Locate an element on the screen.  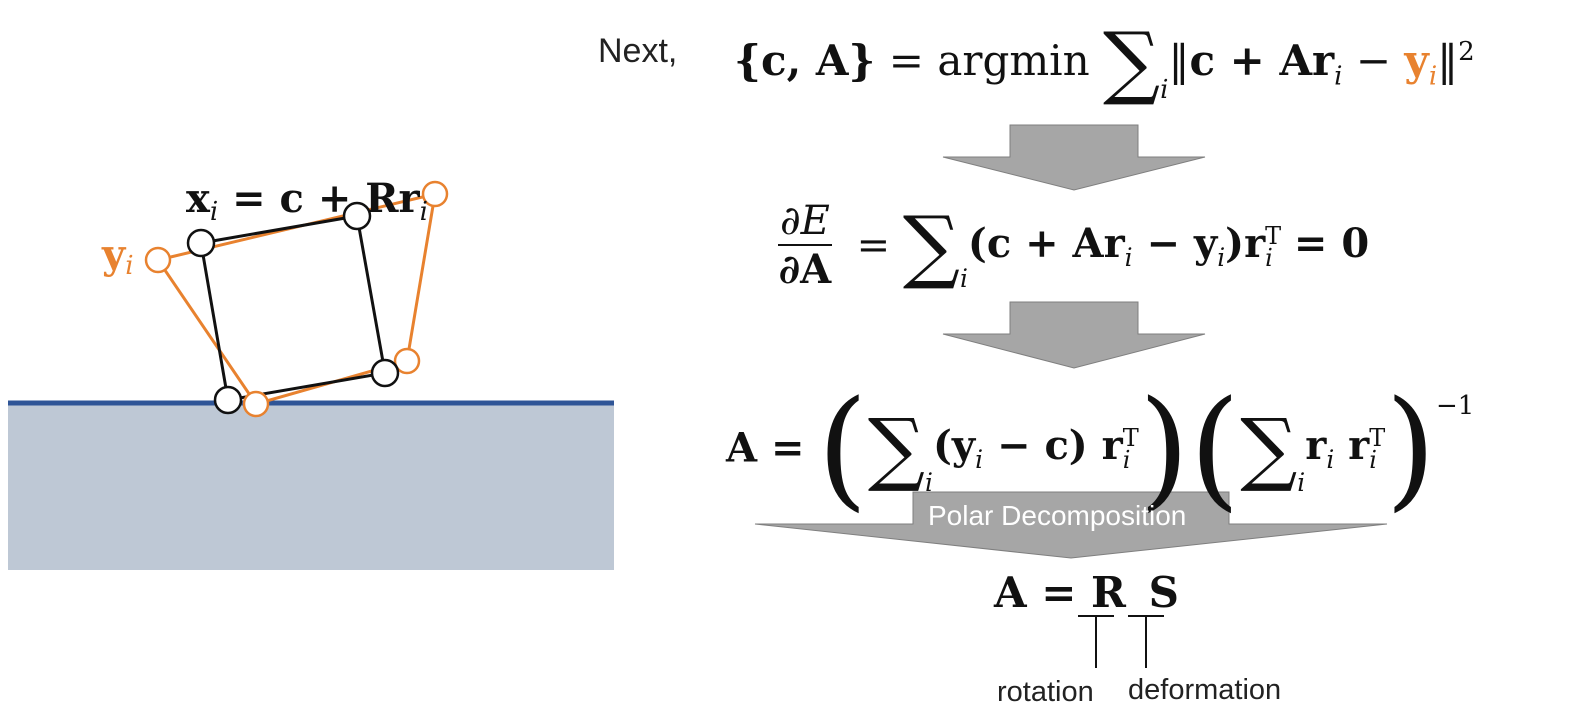
deformation-label: deformation is located at coordinates (1205, 690).